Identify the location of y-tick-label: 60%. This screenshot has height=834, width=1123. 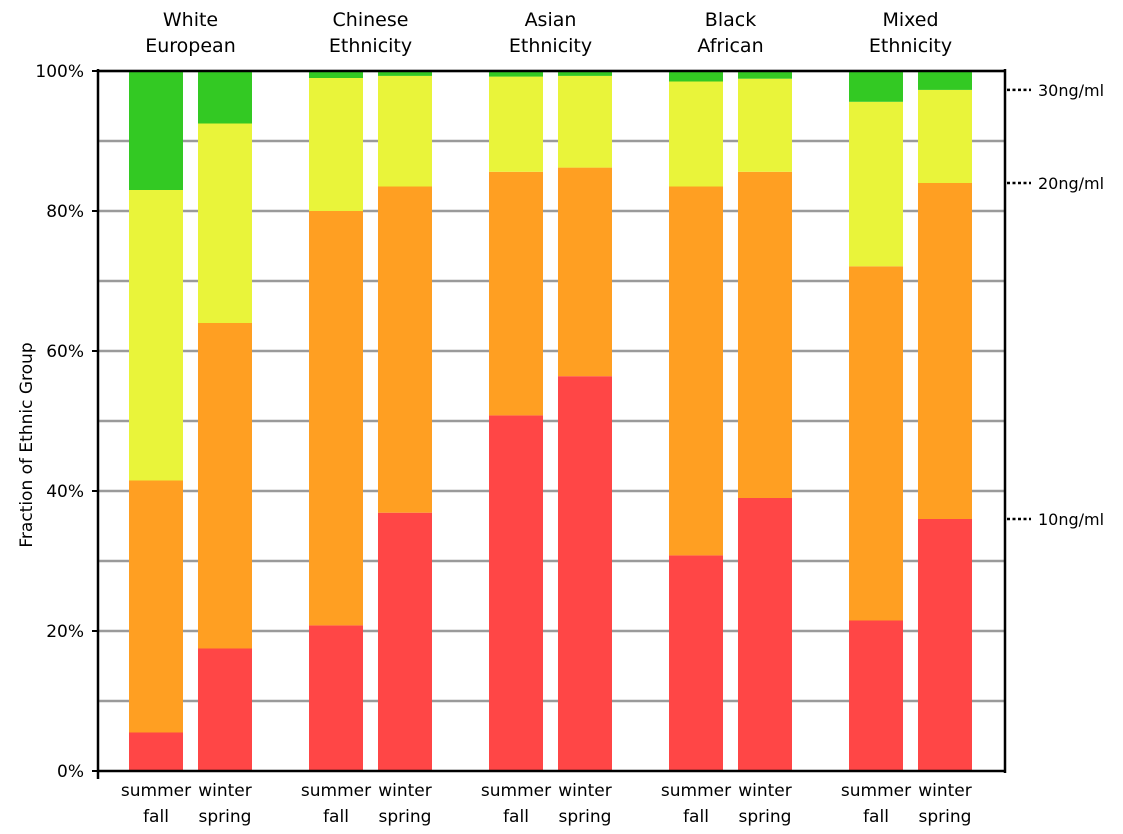
(65, 352).